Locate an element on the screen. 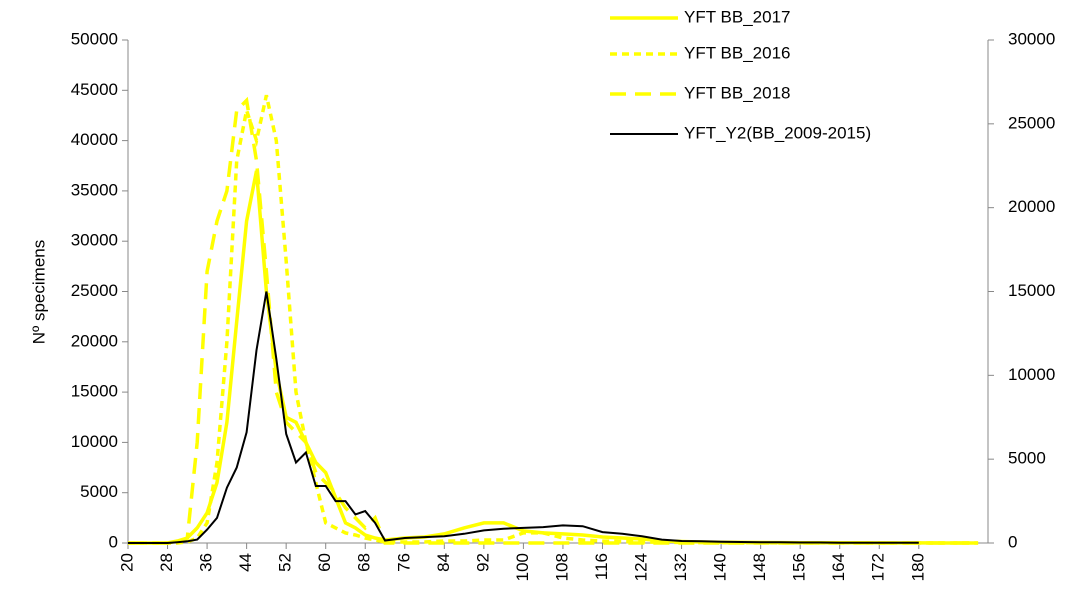 Image resolution: width=1081 pixels, height=610 pixels. y-tick-label: 10000 is located at coordinates (94, 441).